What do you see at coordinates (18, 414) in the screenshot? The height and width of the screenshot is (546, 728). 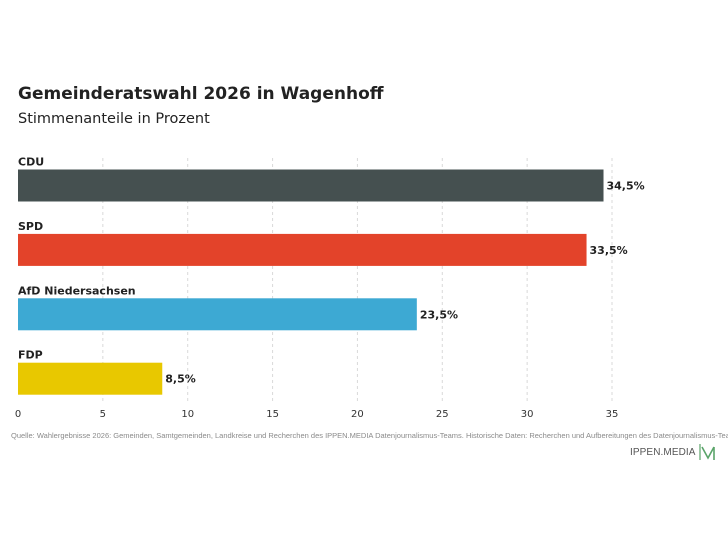 I see `x-tick-label: 0` at bounding box center [18, 414].